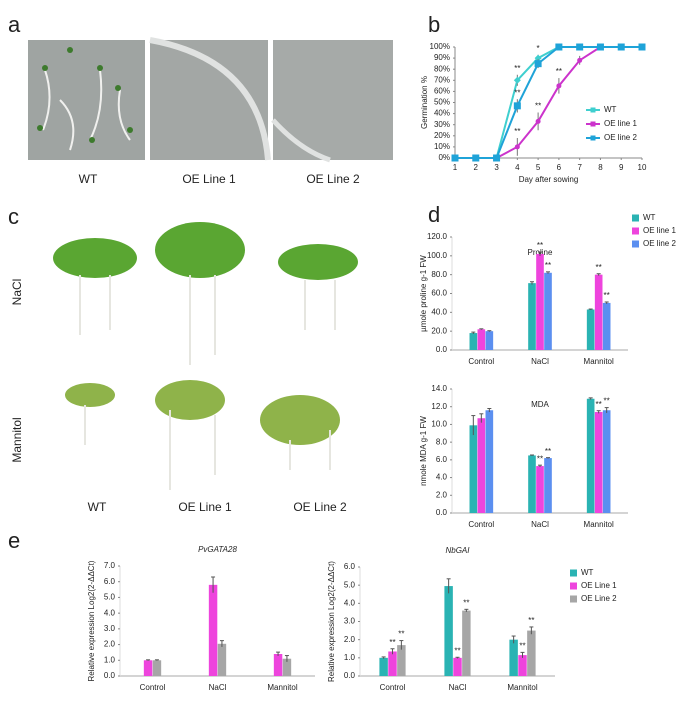  I want to click on x-tick-label: 6, so click(559, 167).